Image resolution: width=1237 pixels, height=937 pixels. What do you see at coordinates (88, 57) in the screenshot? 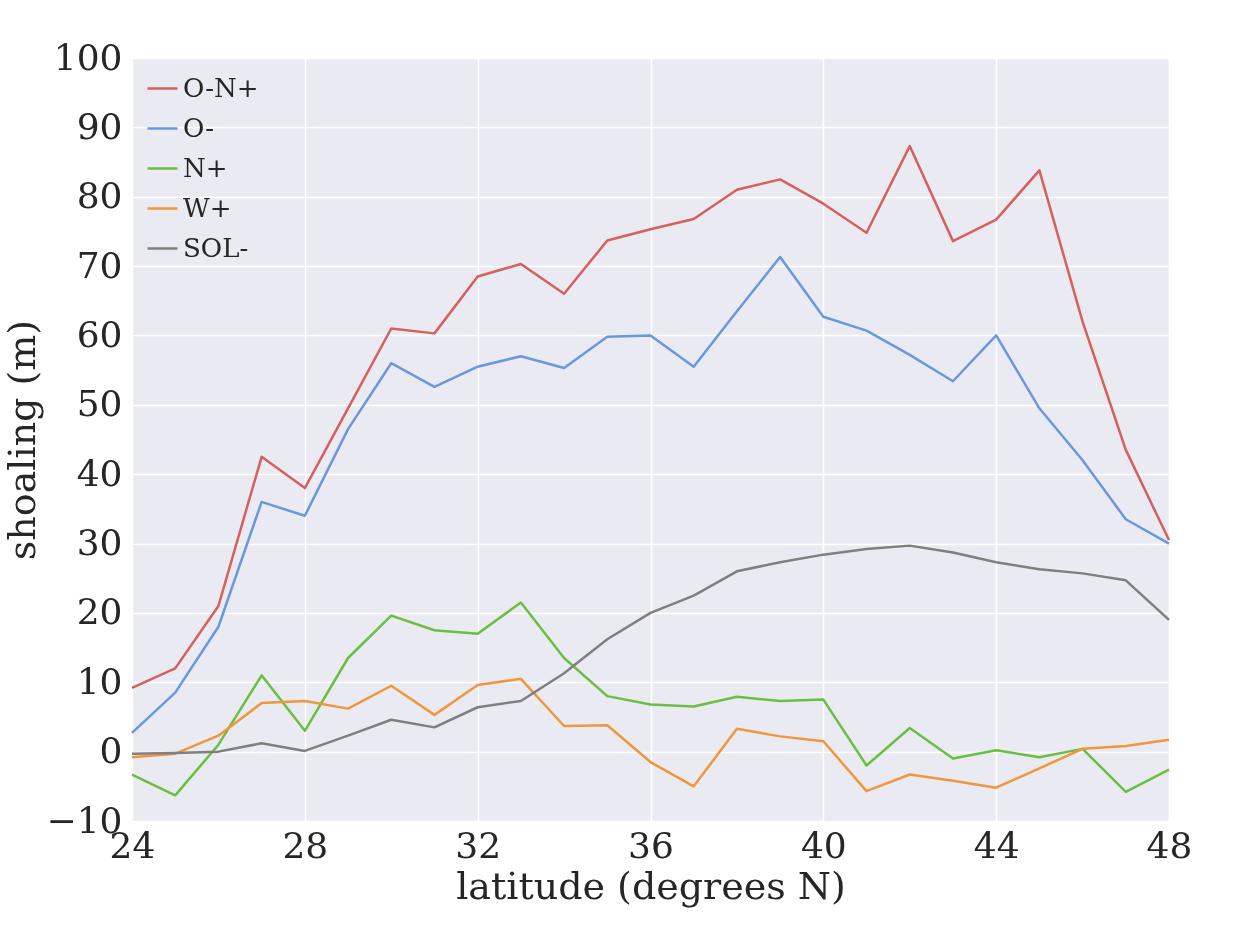
I see `y-tick-label: 100` at bounding box center [88, 57].